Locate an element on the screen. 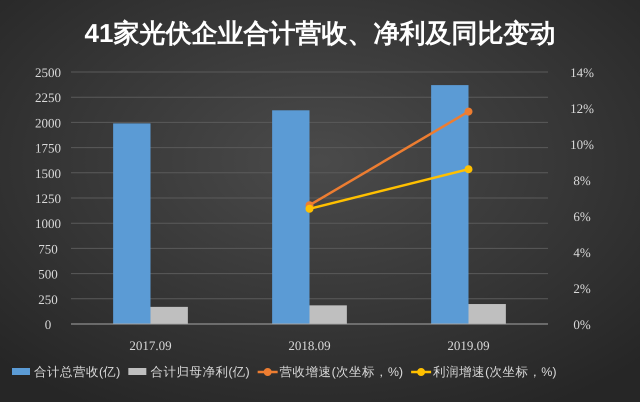 The image size is (640, 402). y2-tick-label: 10% is located at coordinates (582, 144).